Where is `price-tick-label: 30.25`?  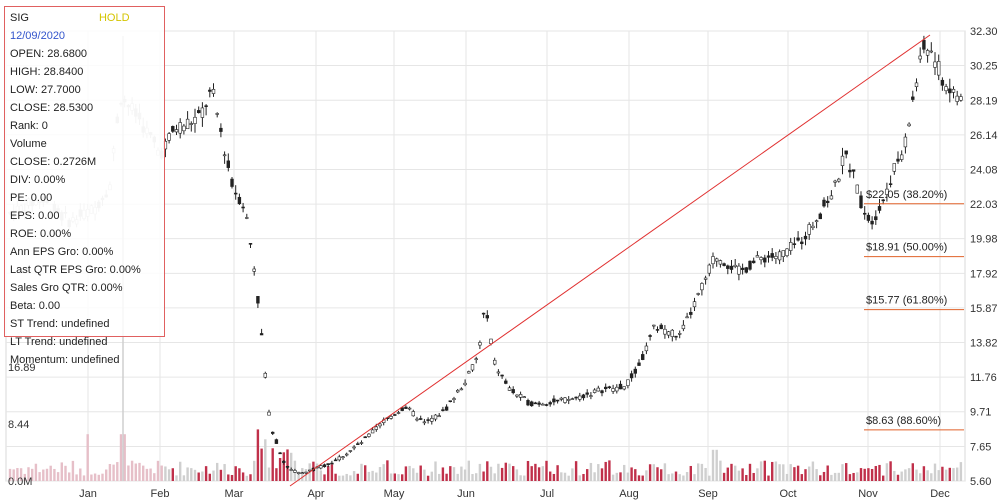
price-tick-label: 30.25 is located at coordinates (984, 67).